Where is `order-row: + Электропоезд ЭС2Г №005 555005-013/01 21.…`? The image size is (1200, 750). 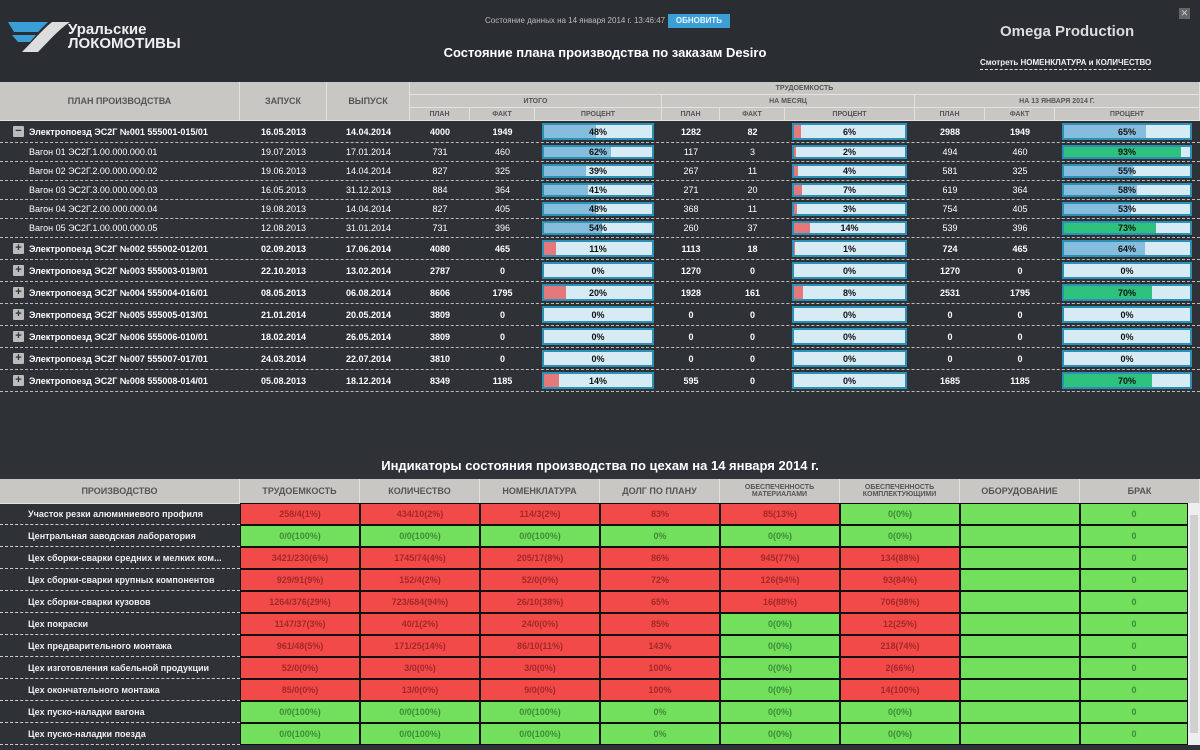
order-row: + Электропоезд ЭС2Г №005 555005-013/01 21.… is located at coordinates (600, 315).